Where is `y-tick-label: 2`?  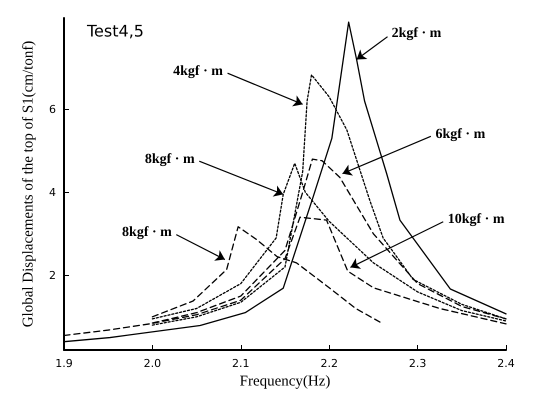
y-tick-label: 2 is located at coordinates (52, 275).